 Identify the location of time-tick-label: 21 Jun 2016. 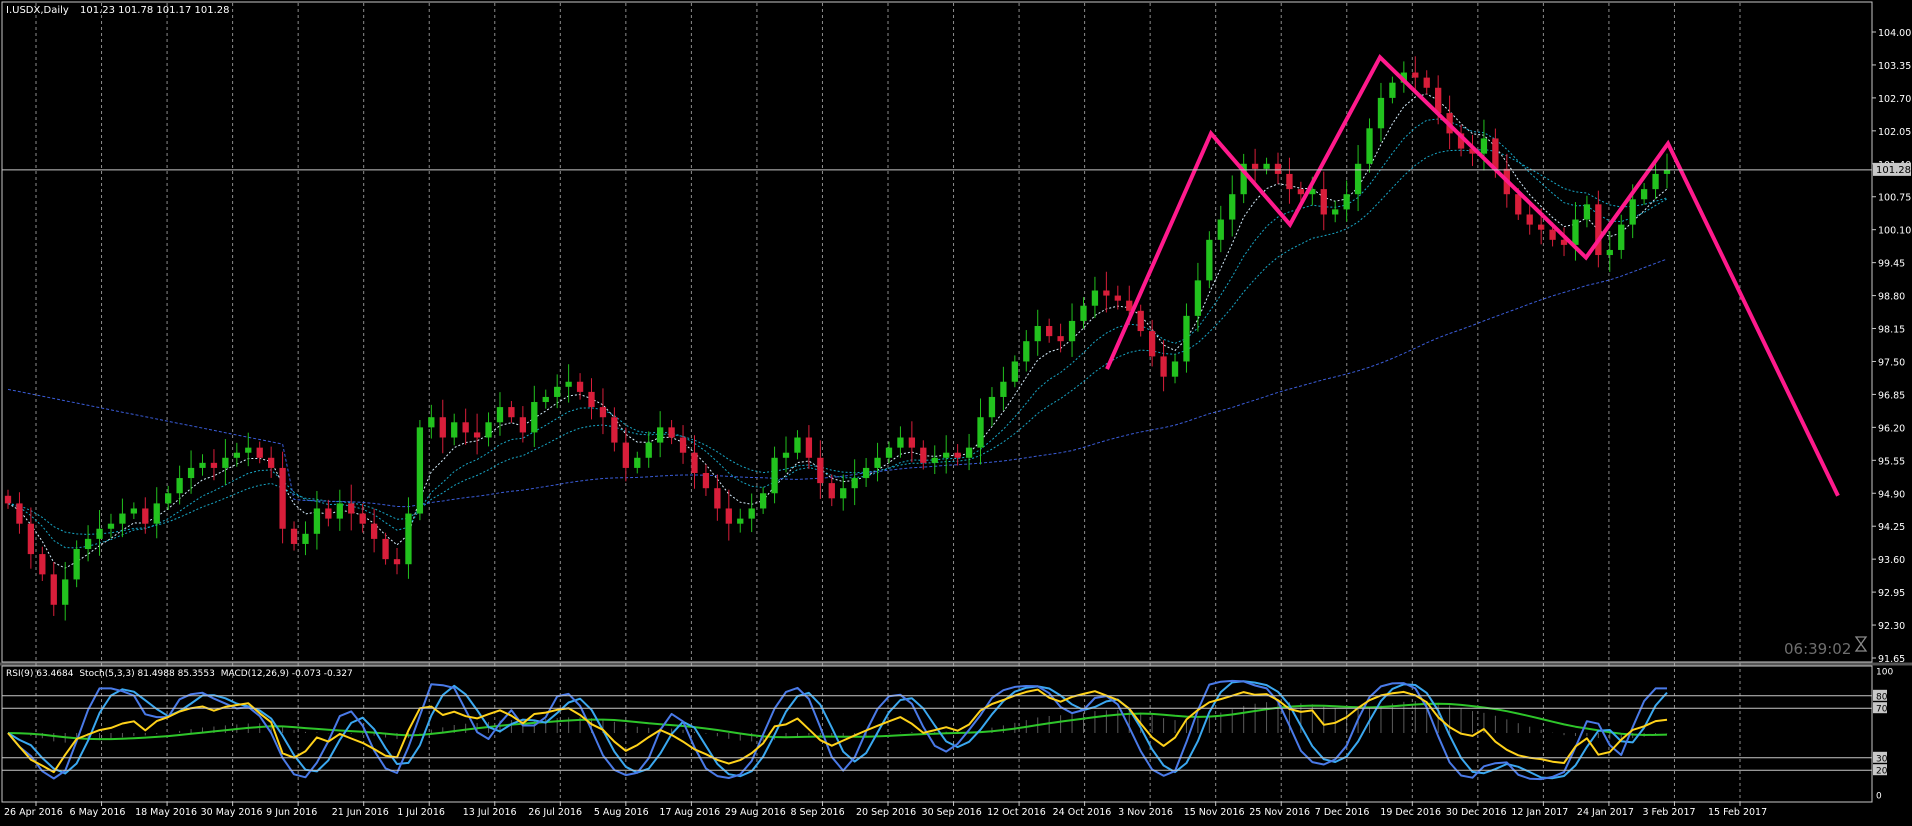
(360, 812).